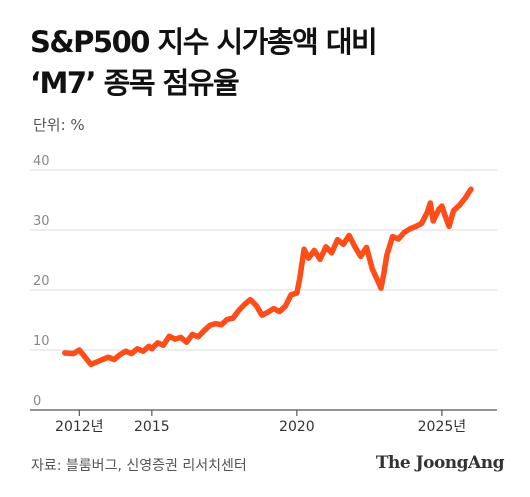  What do you see at coordinates (59, 125) in the screenshot?
I see `unit-label: 단위: %` at bounding box center [59, 125].